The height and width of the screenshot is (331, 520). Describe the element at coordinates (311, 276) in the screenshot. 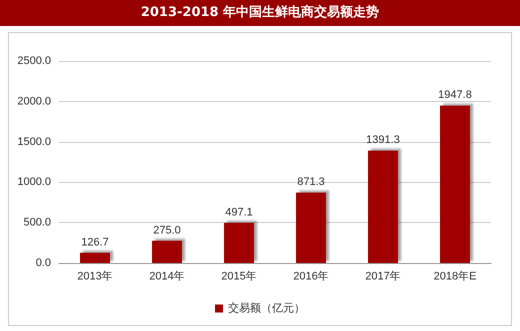

I see `x-tick-label: 2016年` at that location.